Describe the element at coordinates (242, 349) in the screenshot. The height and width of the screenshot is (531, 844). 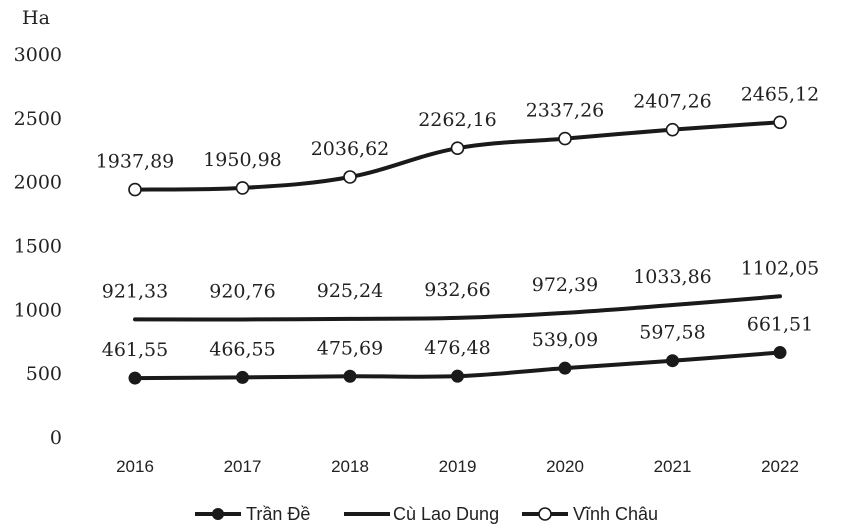
I see `data-label: 466,55` at that location.